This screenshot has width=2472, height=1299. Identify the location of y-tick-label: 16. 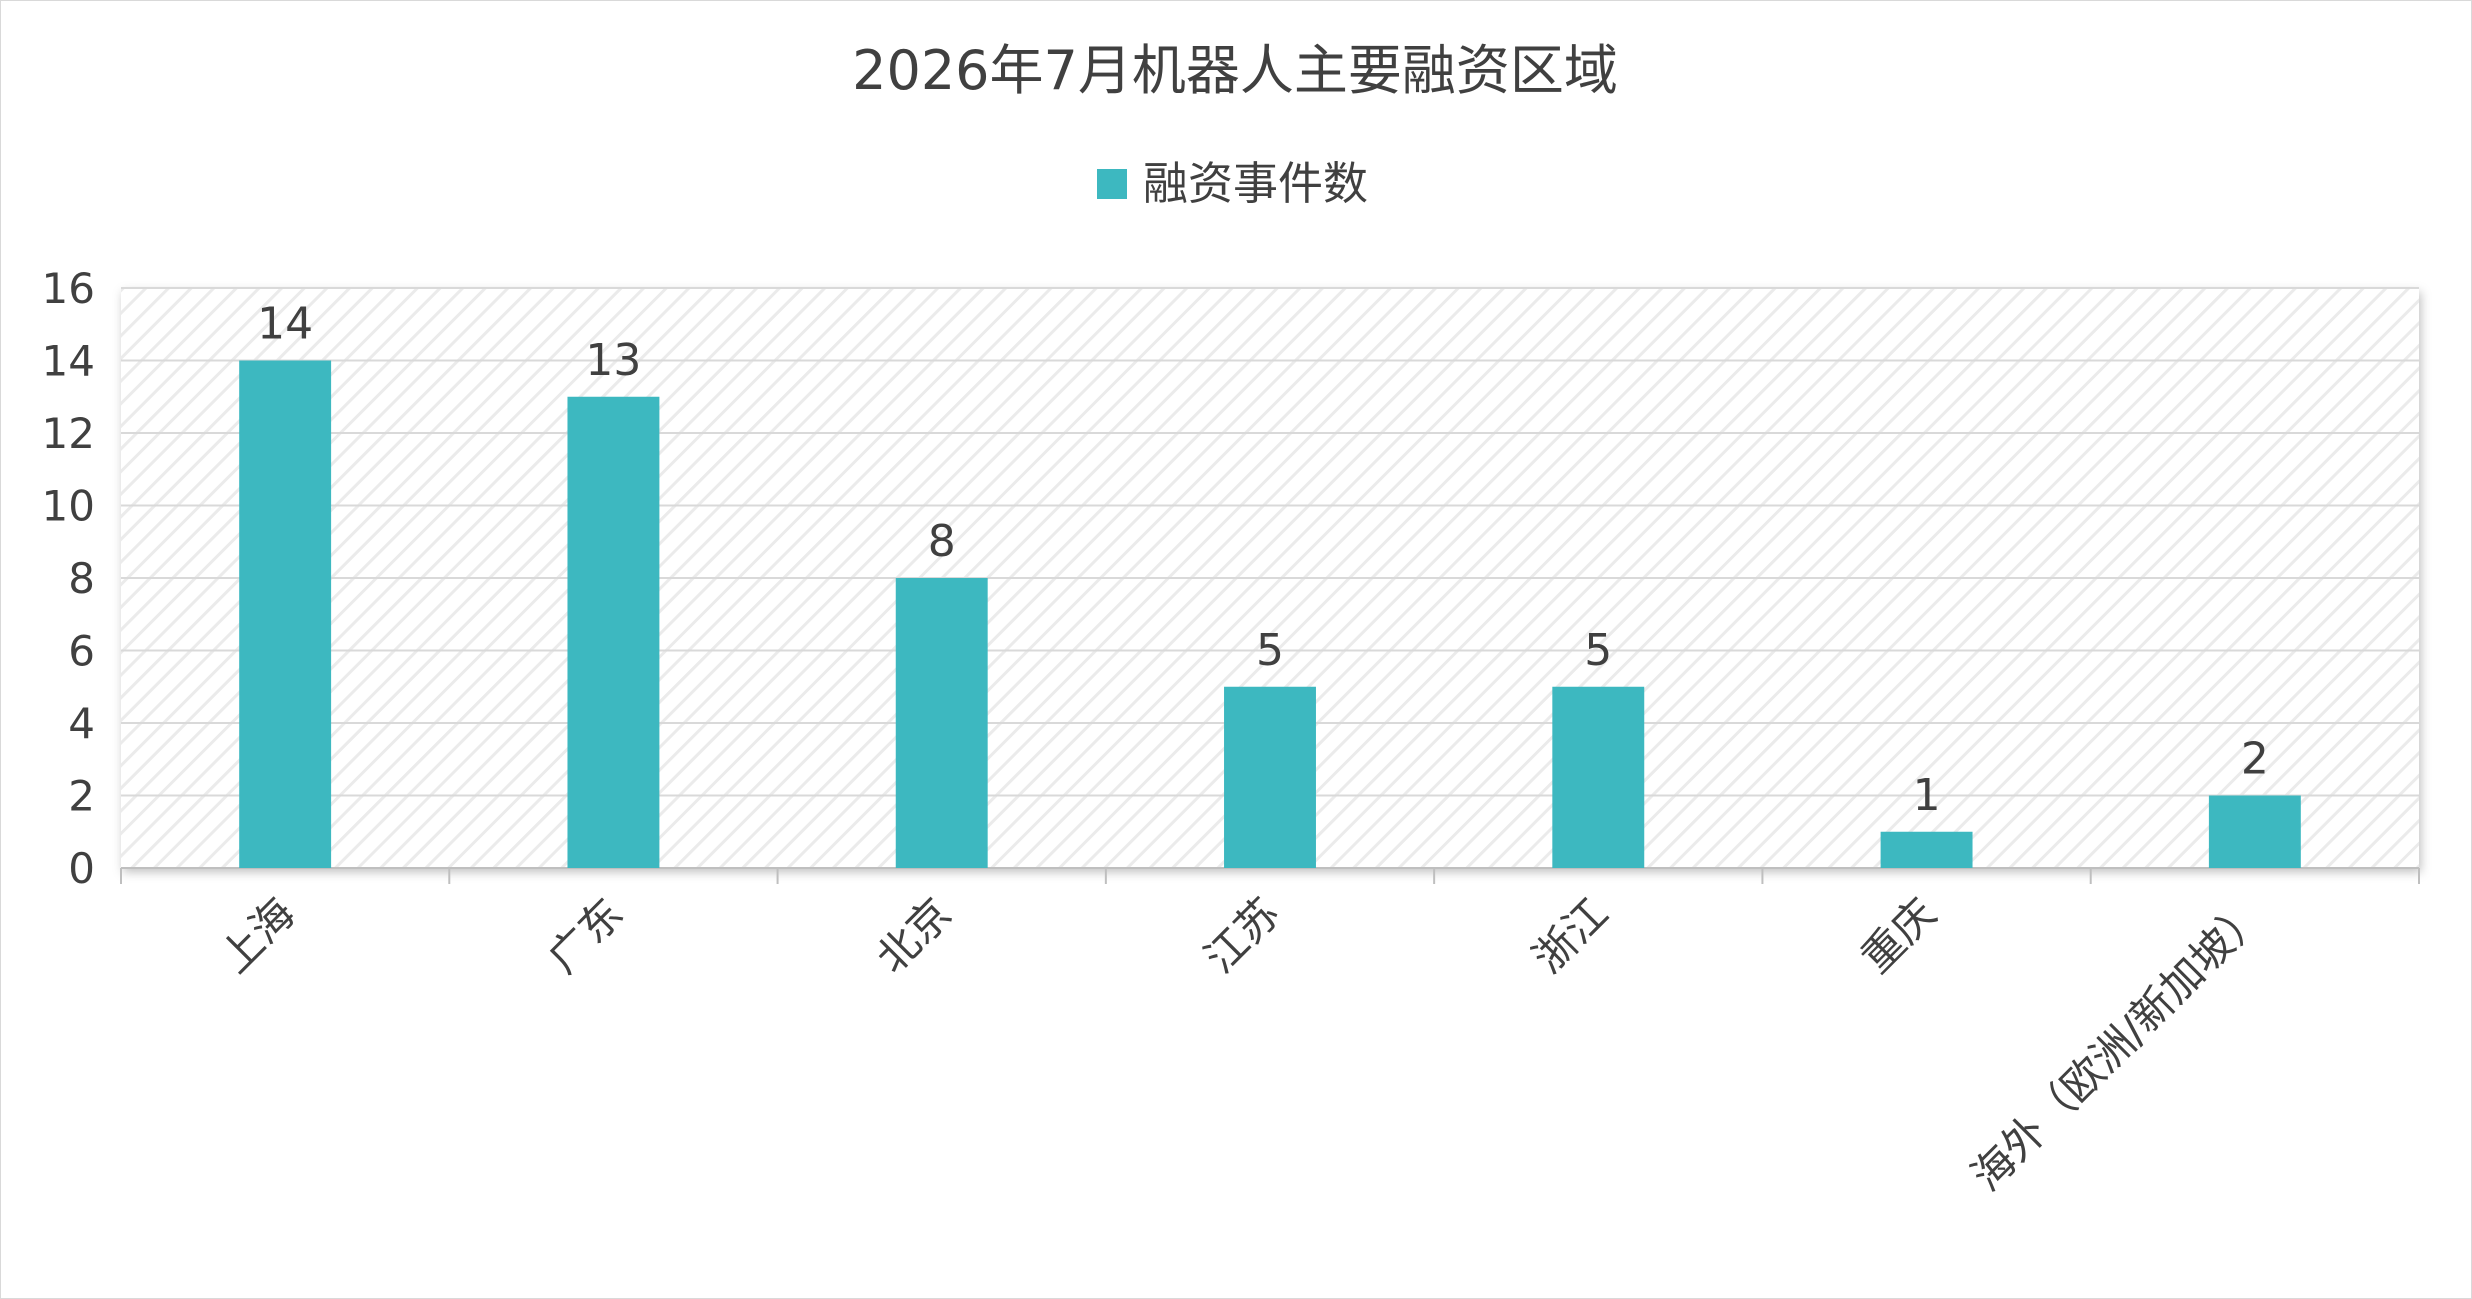
(68, 288).